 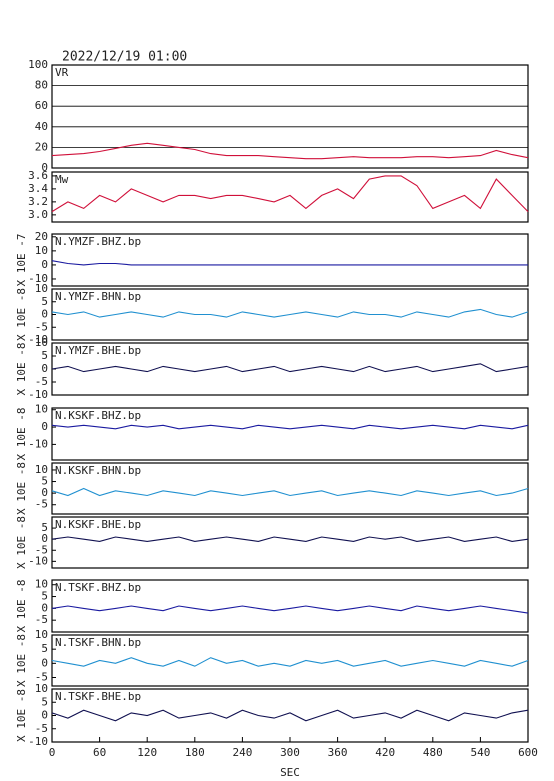 What do you see at coordinates (38, 175) in the screenshot?
I see `y-tick-label: 3.6` at bounding box center [38, 175].